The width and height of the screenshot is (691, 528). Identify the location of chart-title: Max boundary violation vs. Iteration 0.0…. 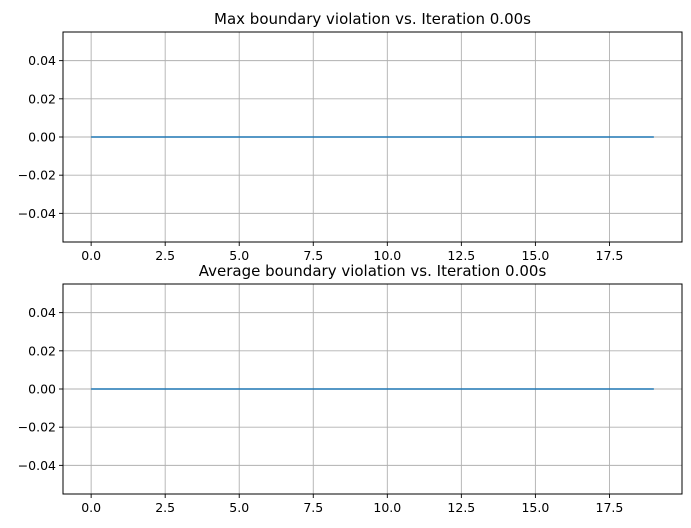
(372, 19).